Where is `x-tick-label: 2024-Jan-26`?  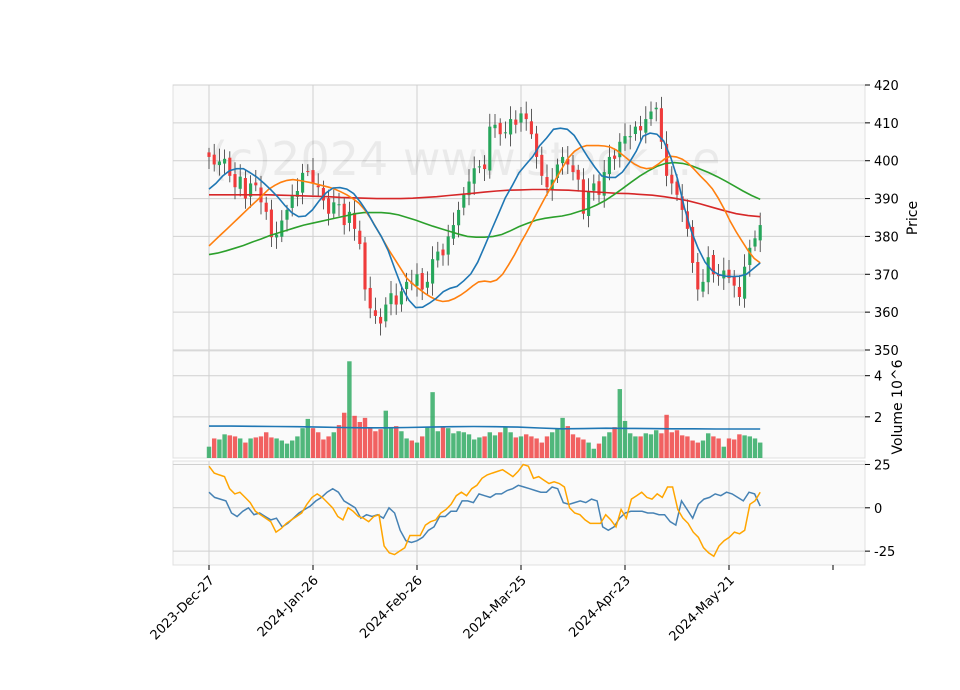 x-tick-label: 2024-Jan-26 is located at coordinates (288, 606).